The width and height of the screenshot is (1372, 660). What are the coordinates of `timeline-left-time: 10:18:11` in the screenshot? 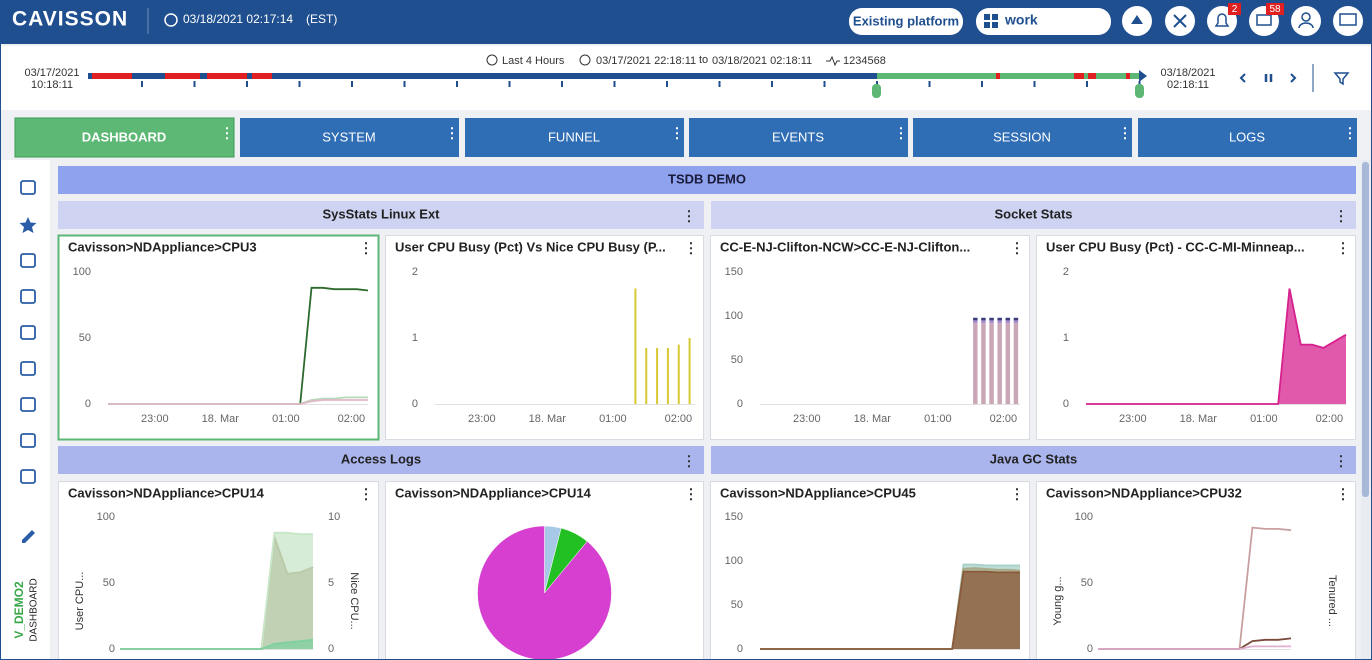 It's located at (52, 85).